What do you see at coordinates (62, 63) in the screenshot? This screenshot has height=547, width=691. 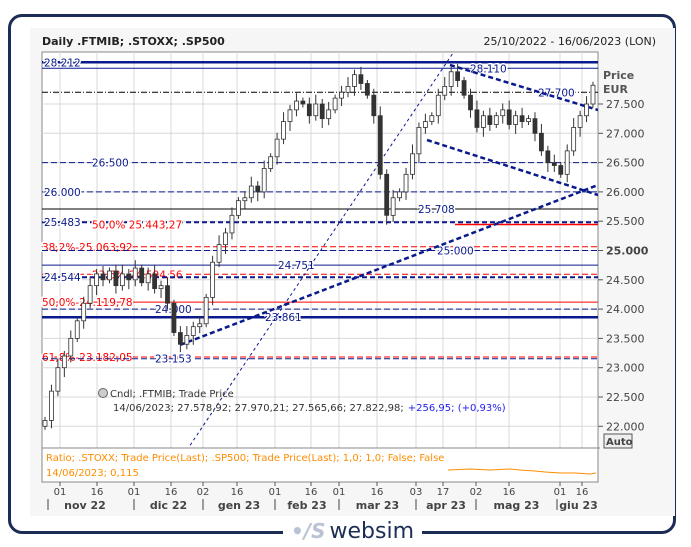 I see `level-label: 28.212` at bounding box center [62, 63].